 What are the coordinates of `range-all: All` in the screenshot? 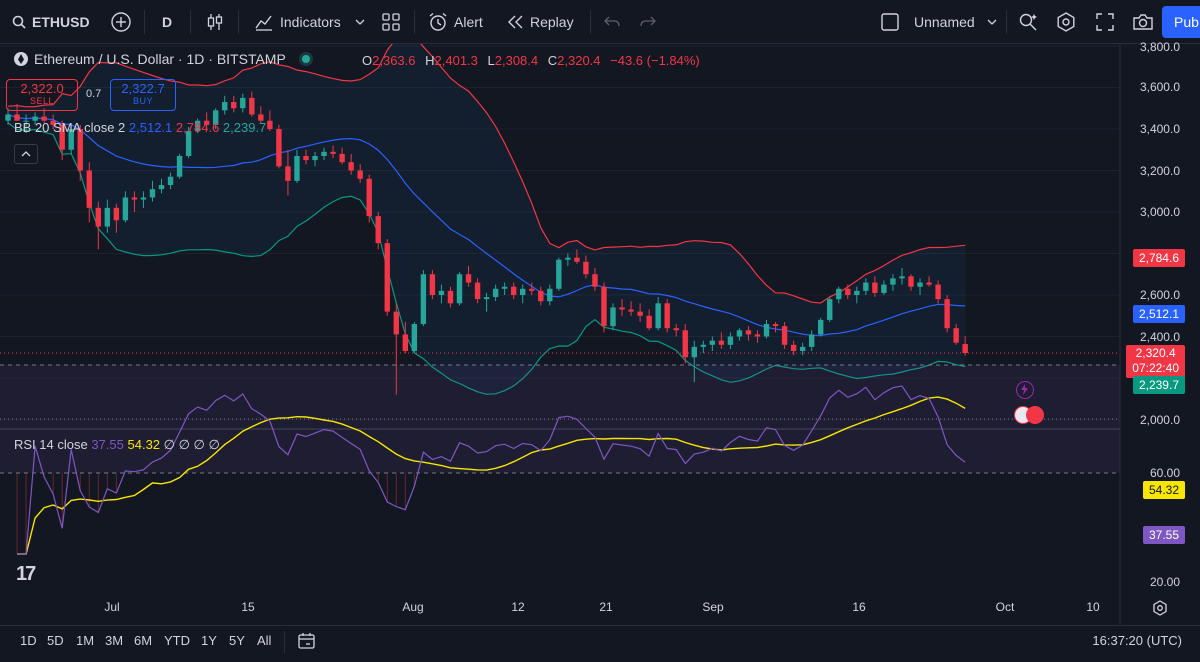 It's located at (264, 640).